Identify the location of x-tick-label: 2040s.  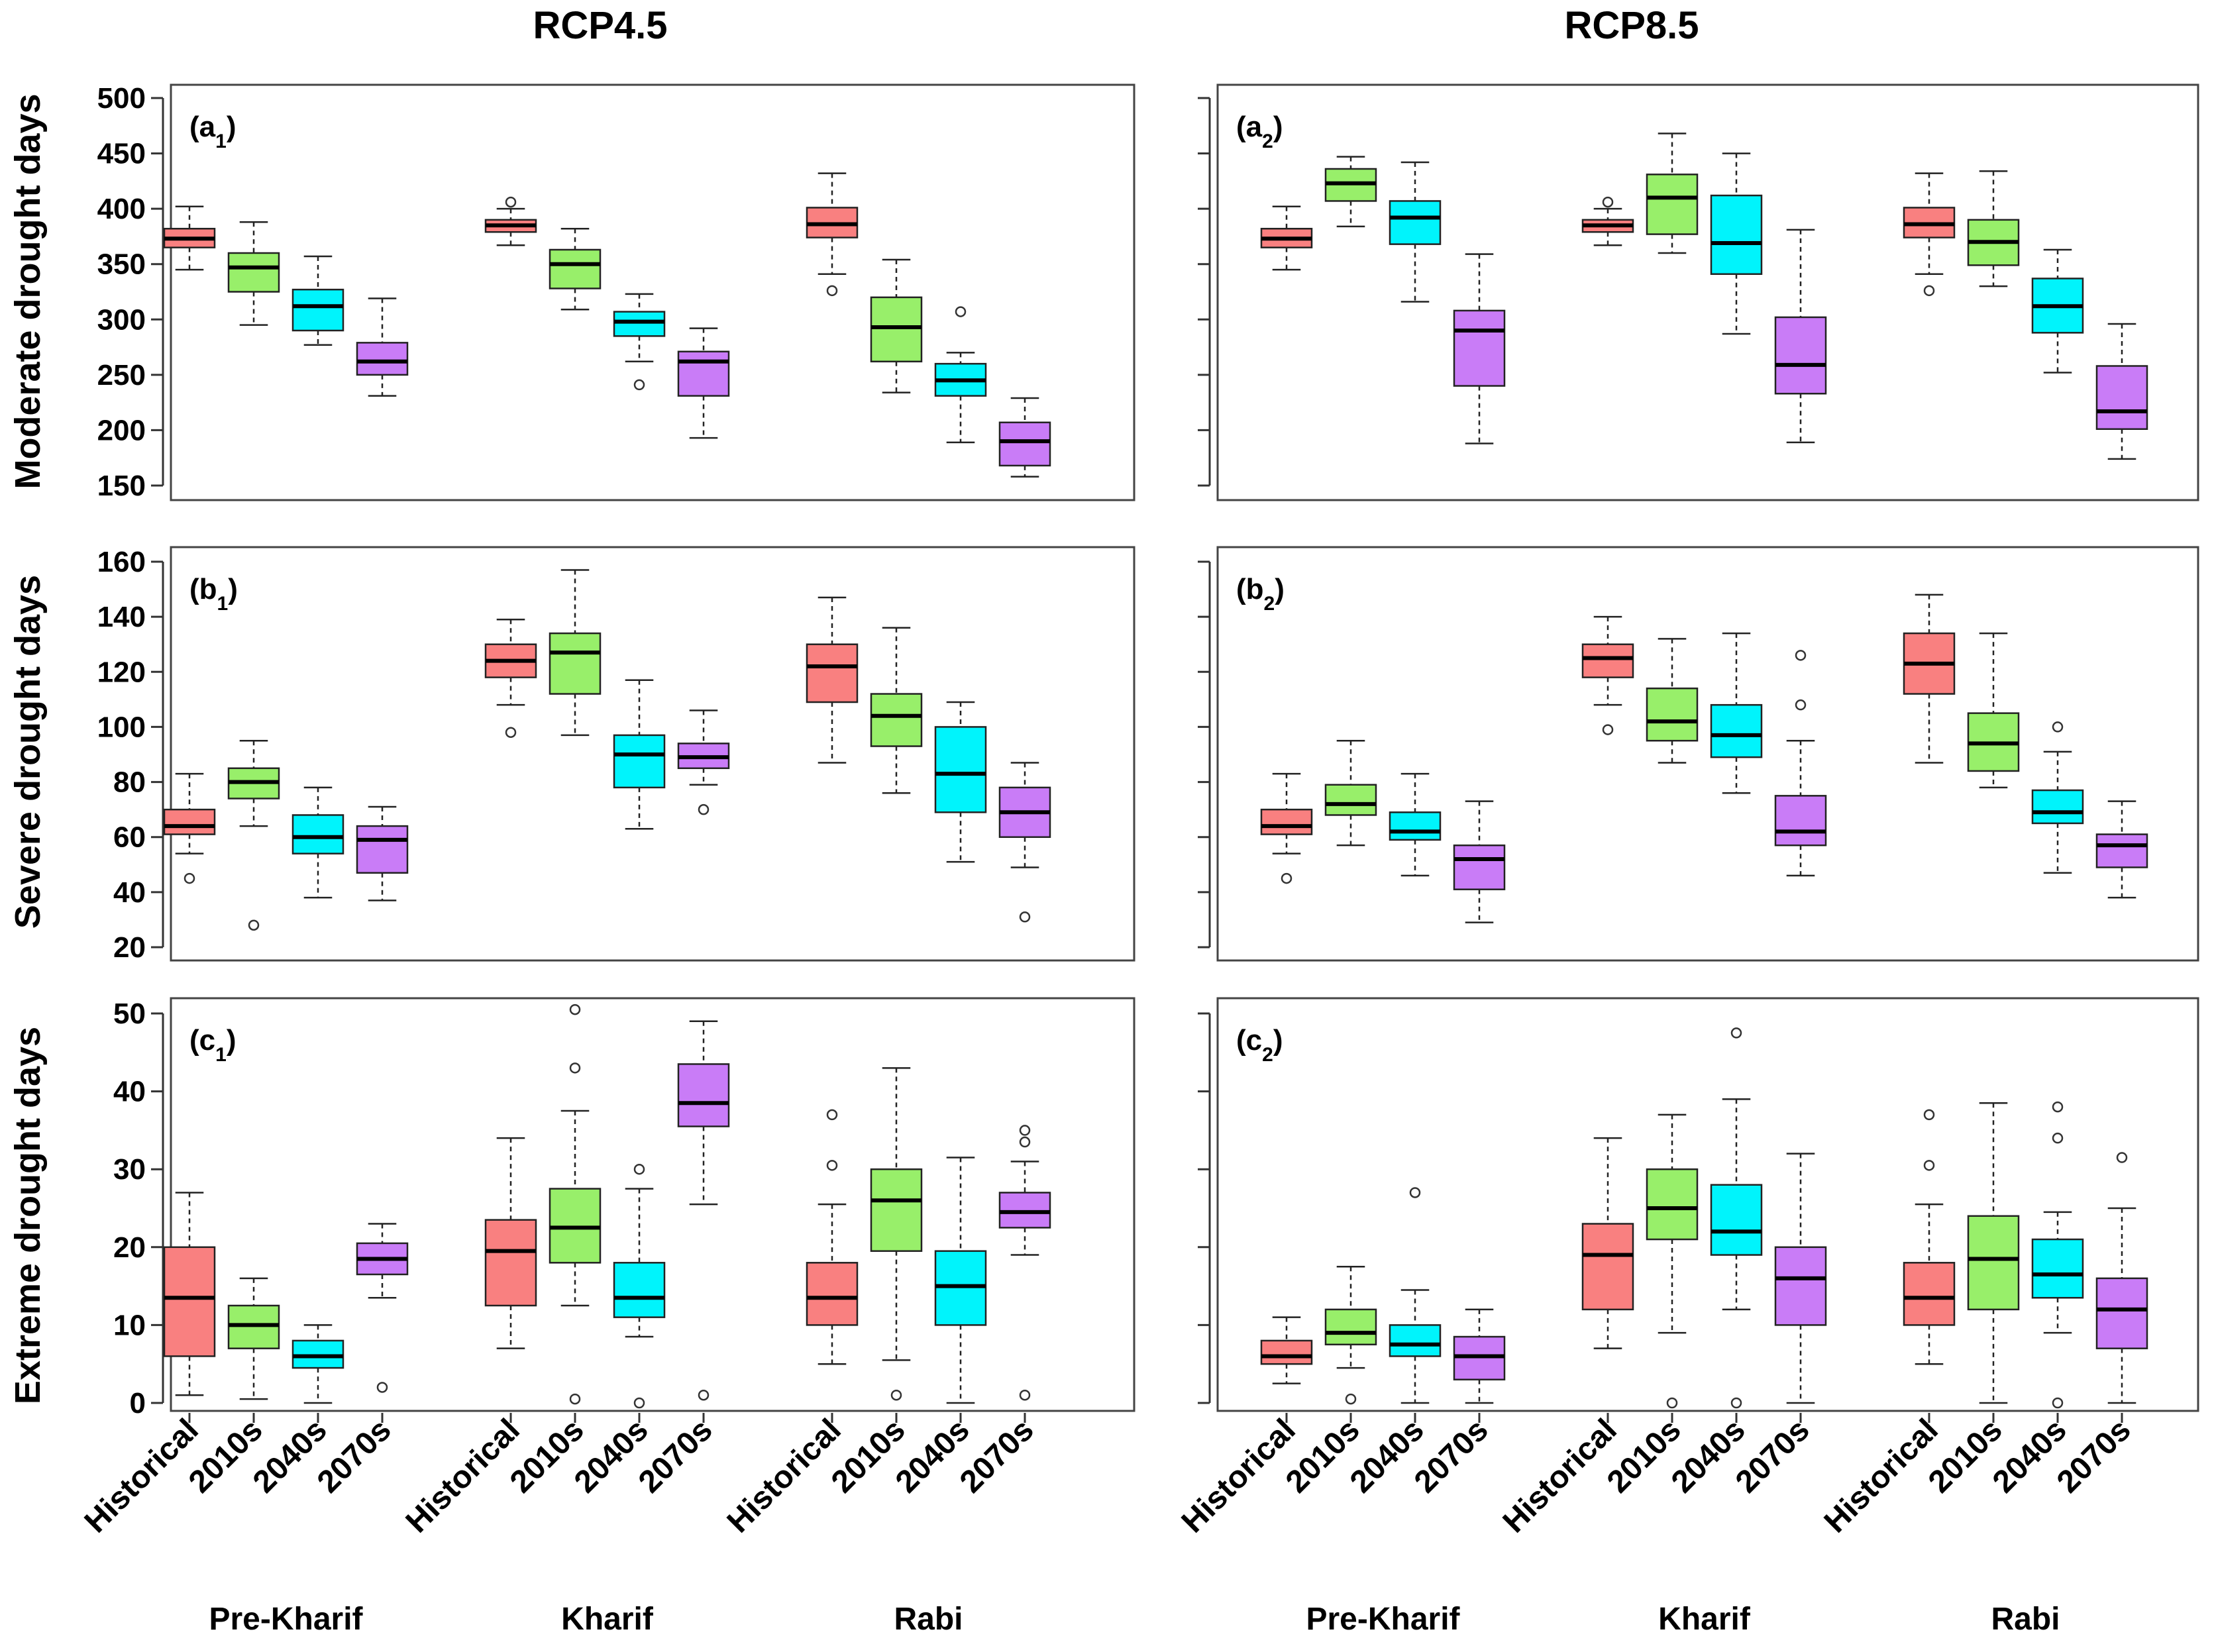
(611, 1456).